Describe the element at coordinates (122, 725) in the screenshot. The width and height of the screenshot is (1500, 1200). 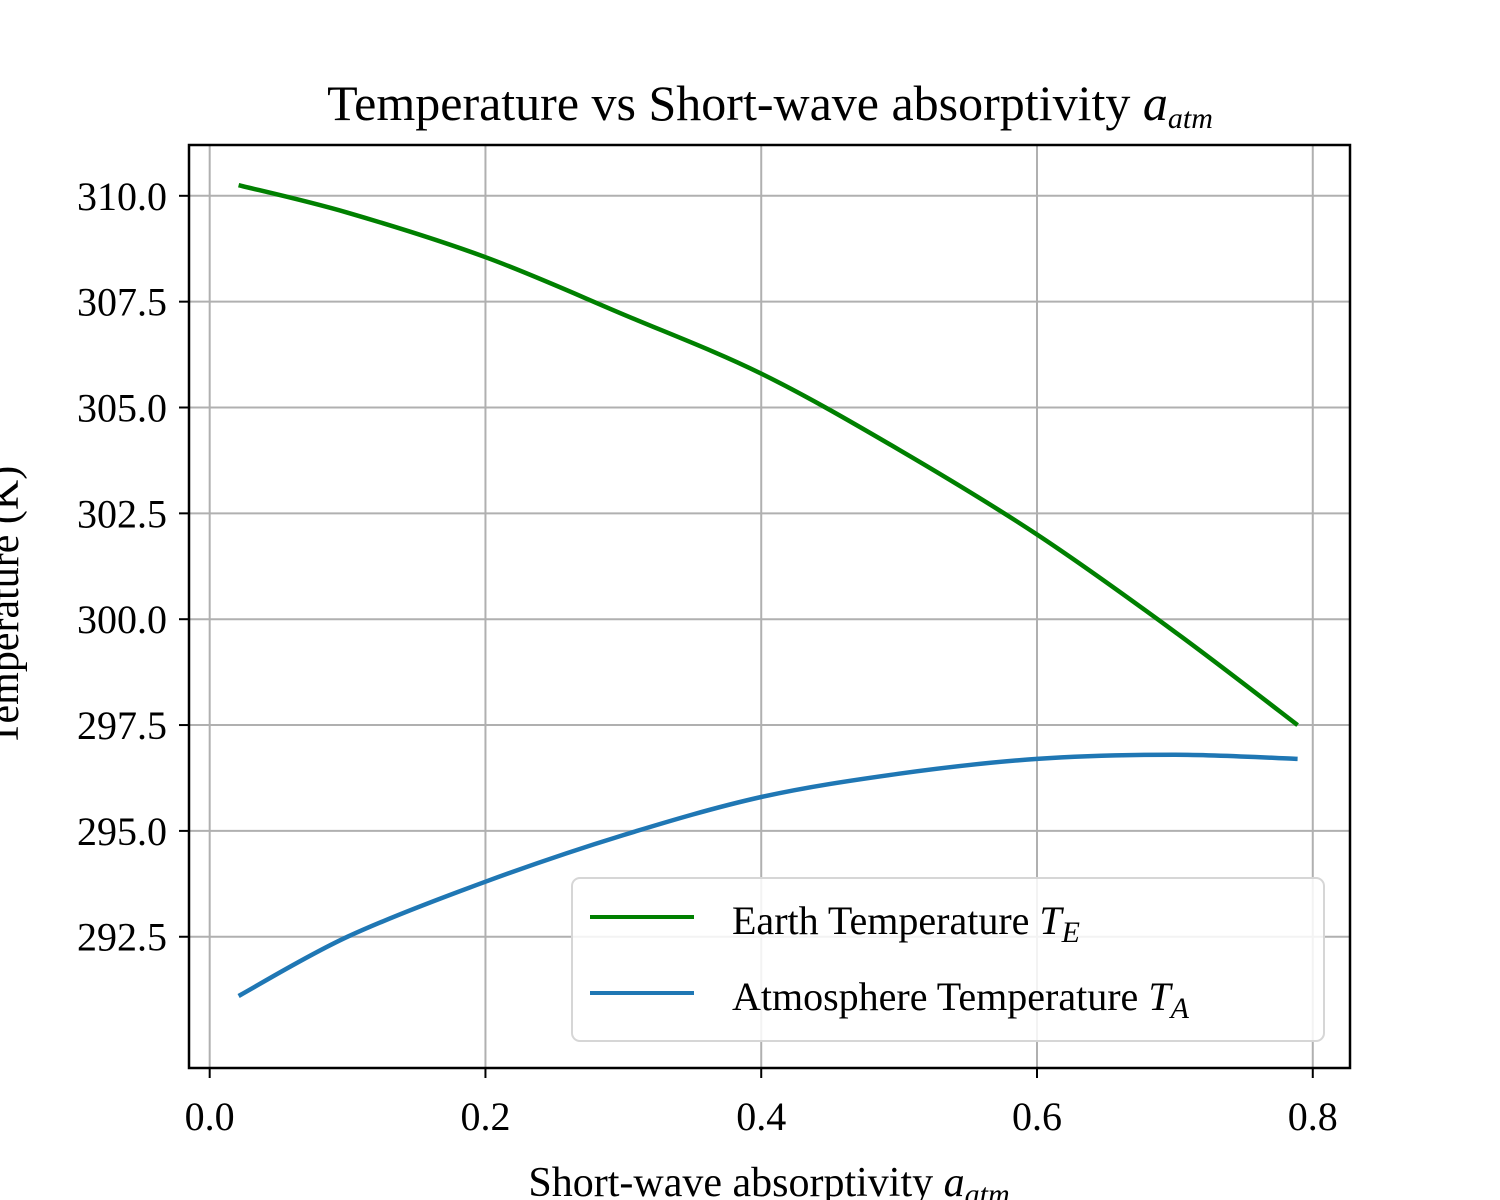
I see `y-tick-label: 297.5` at that location.